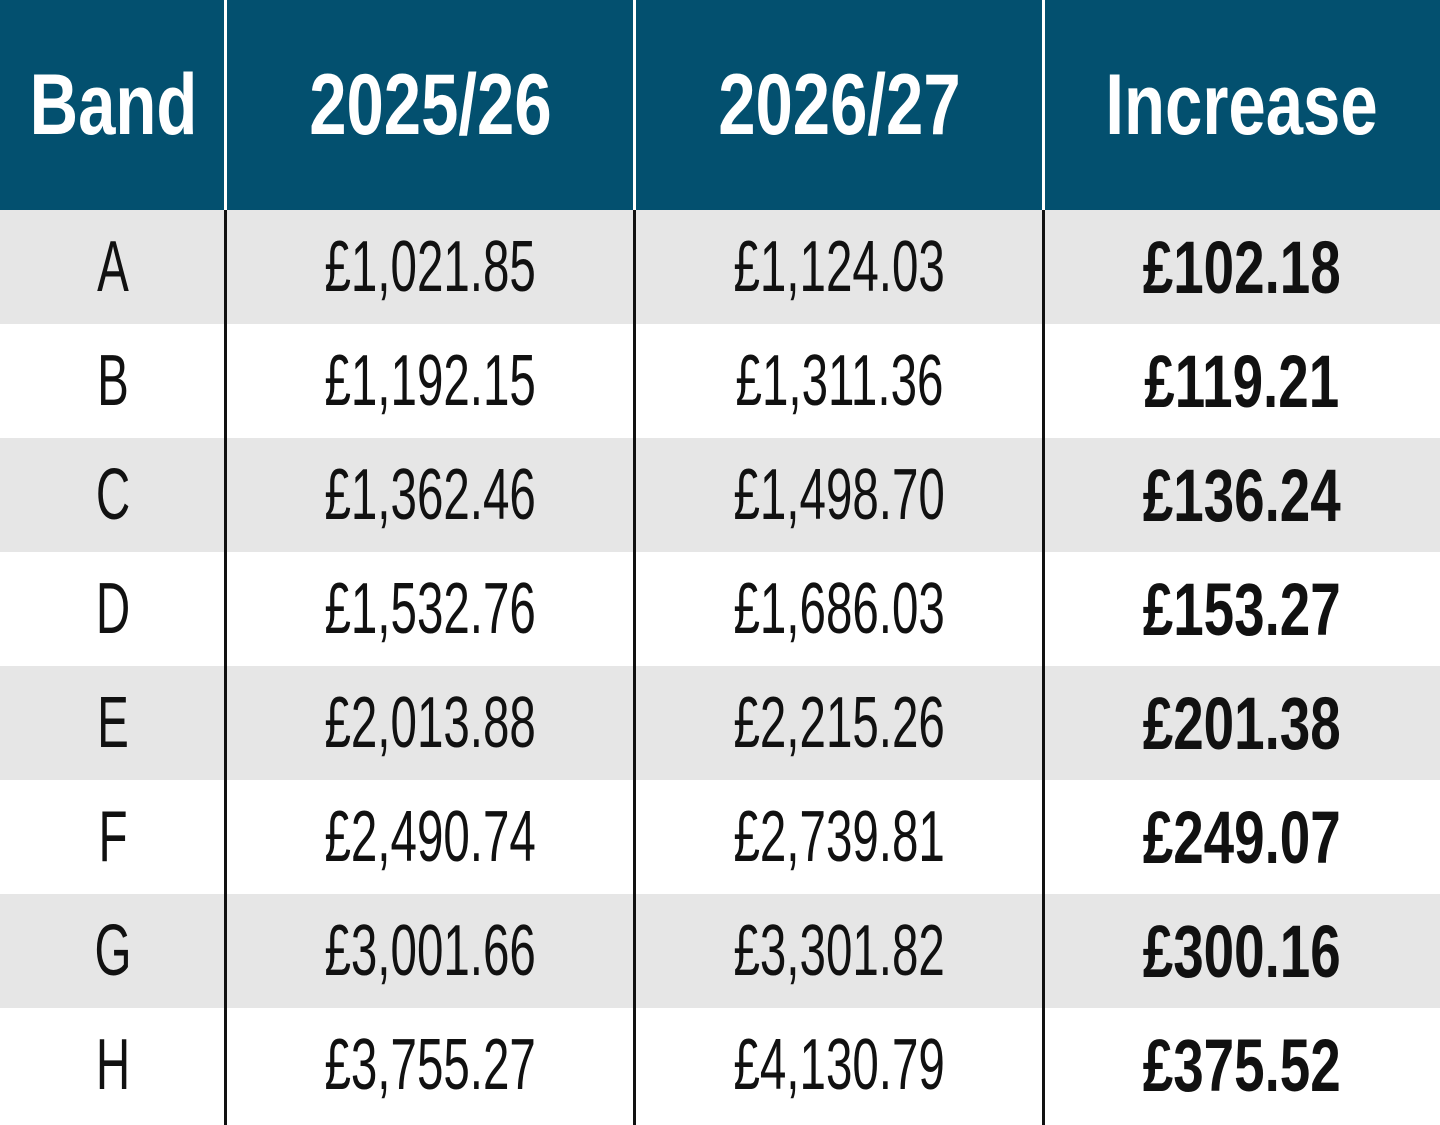  I want to click on cell-value-2026-27: £2,739.81, so click(839, 837).